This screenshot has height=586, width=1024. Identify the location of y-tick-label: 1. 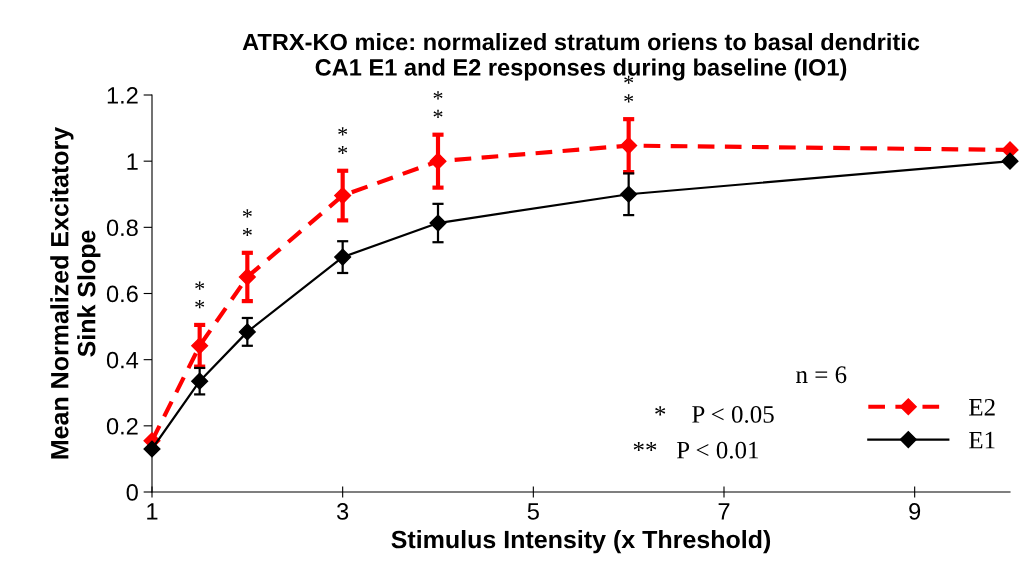
(132, 161).